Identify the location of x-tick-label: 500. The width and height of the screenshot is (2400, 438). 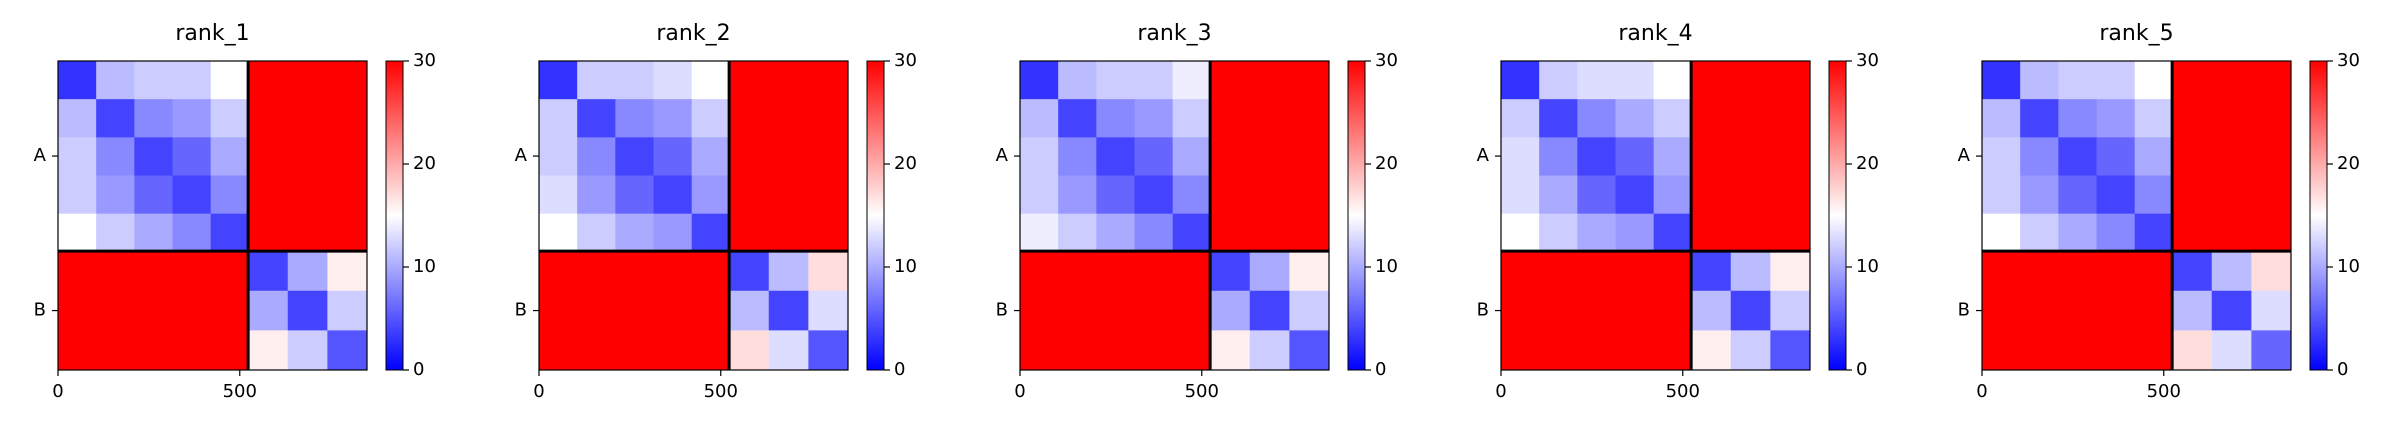
(721, 391).